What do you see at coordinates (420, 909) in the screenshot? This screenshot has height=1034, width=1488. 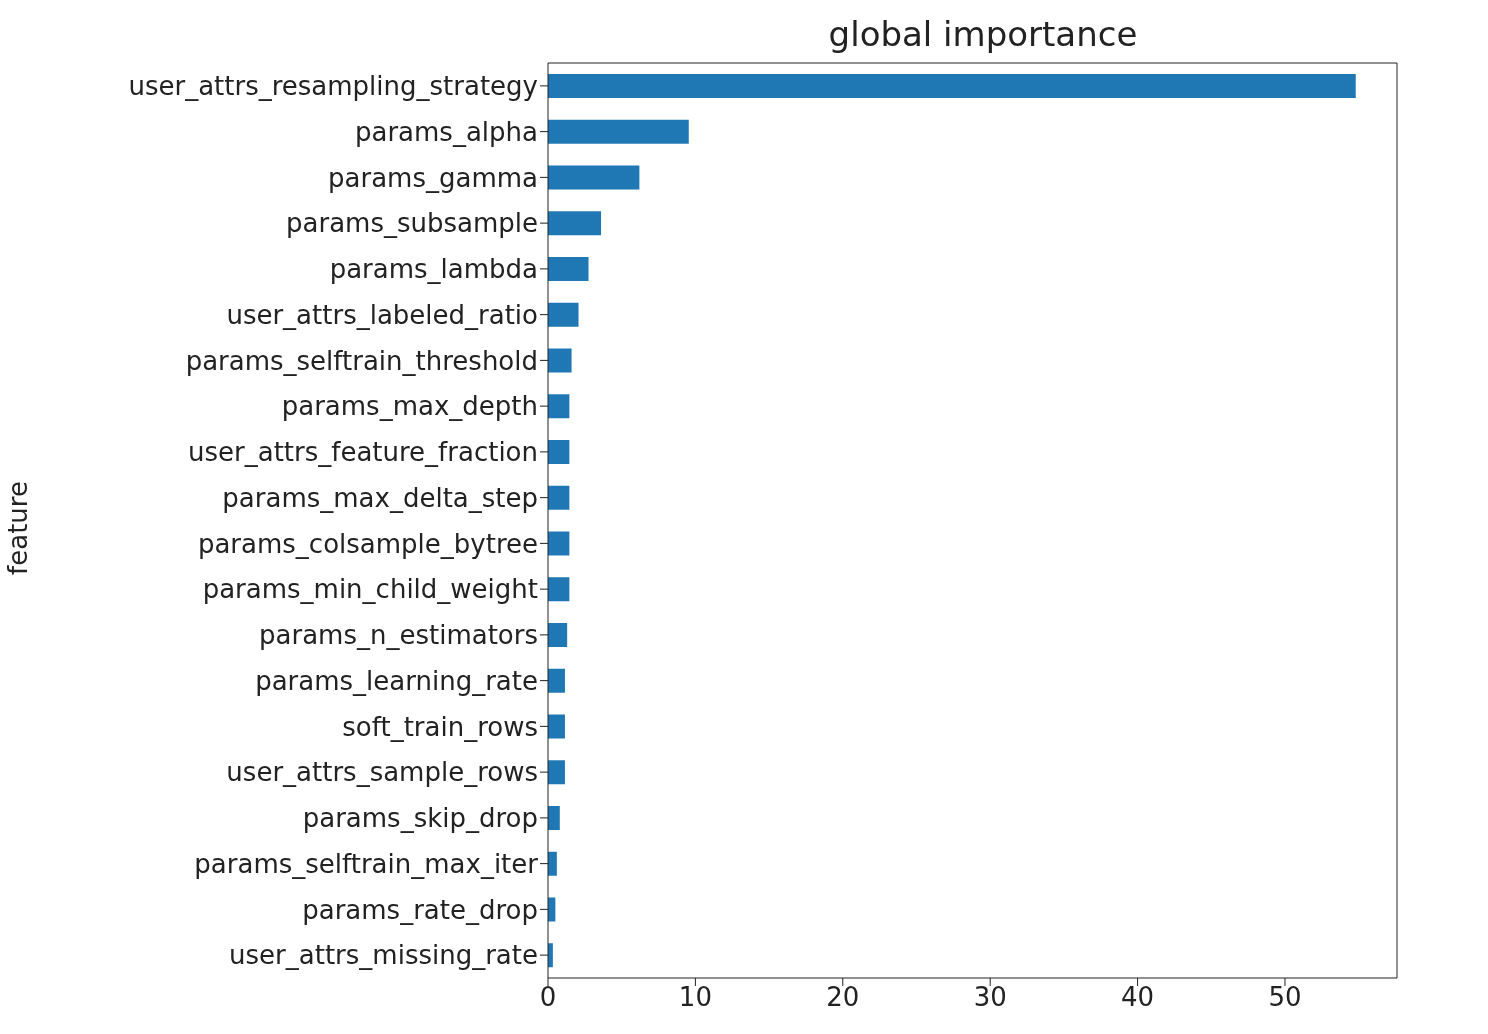 I see `y-tick-label: params_rate_drop` at bounding box center [420, 909].